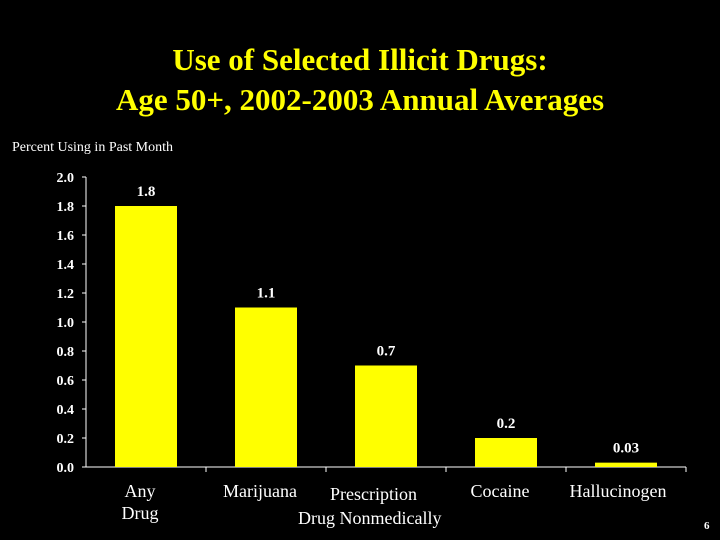 The width and height of the screenshot is (720, 540). What do you see at coordinates (360, 59) in the screenshot?
I see `chart-title-line1: Use of Selected Illicit Drugs:` at bounding box center [360, 59].